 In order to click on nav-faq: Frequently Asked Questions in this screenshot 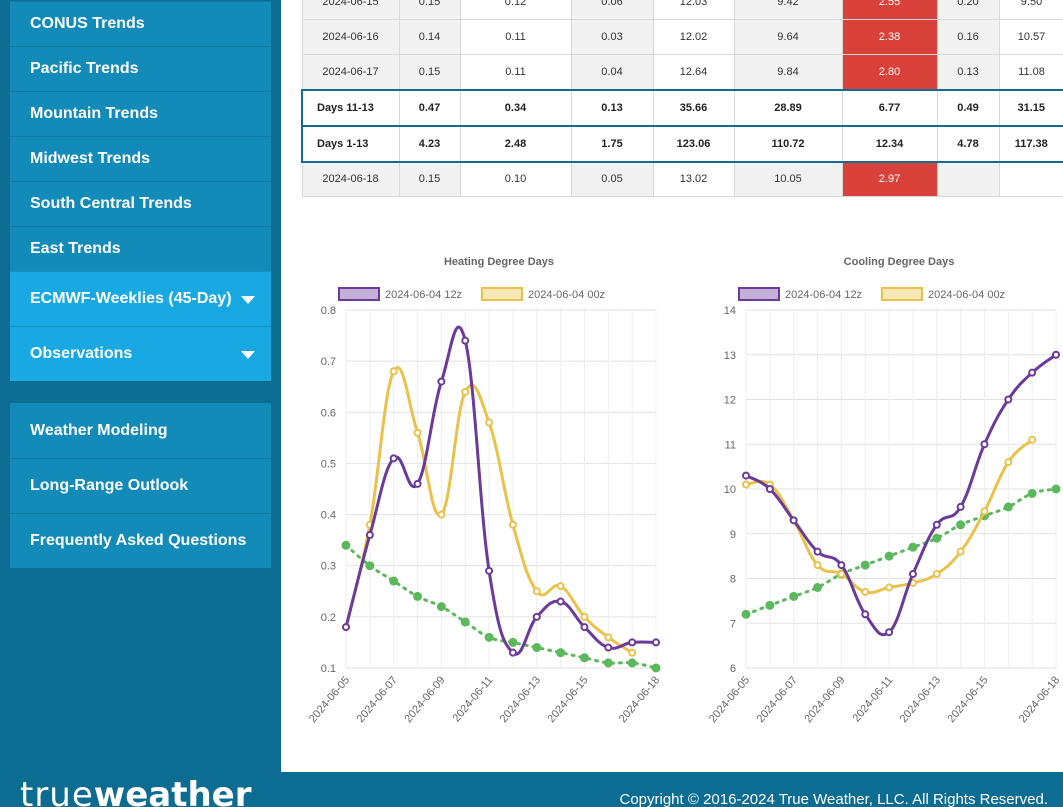, I will do `click(140, 540)`.